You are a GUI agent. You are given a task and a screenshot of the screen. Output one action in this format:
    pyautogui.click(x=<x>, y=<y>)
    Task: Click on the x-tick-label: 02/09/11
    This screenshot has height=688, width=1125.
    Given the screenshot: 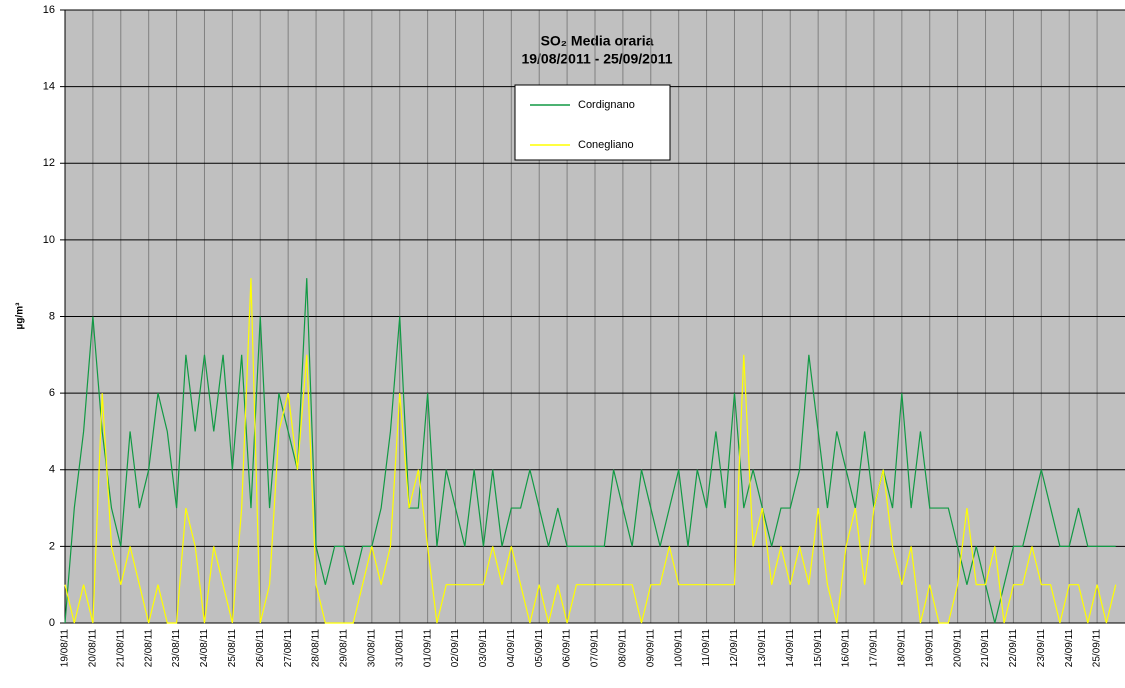 What is the action you would take?
    pyautogui.click(x=455, y=648)
    